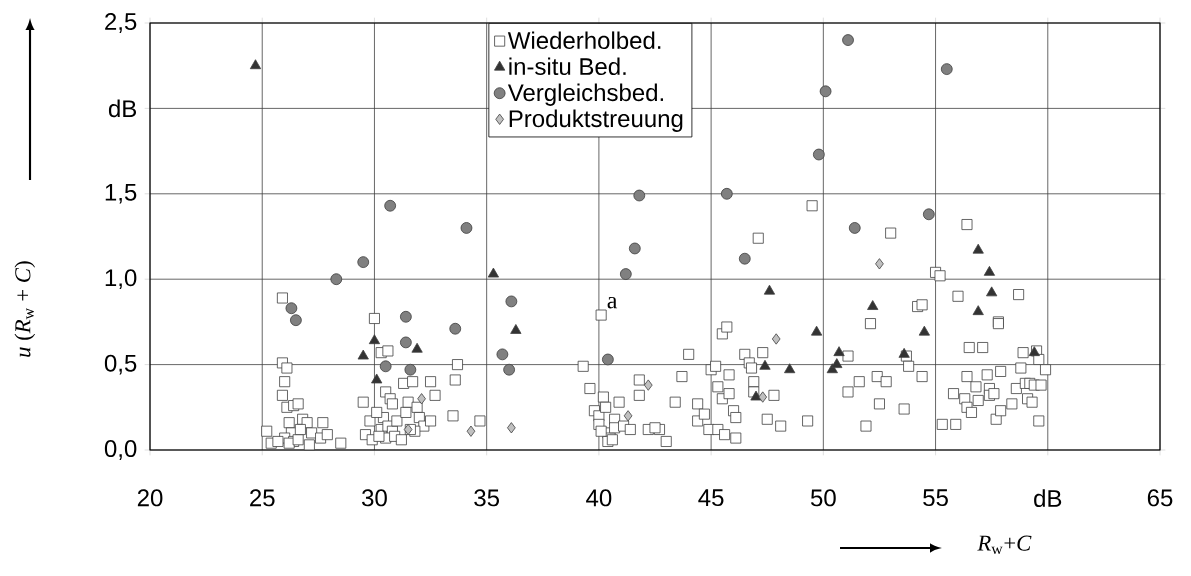  What do you see at coordinates (599, 498) in the screenshot?
I see `x-tick-label: 40` at bounding box center [599, 498].